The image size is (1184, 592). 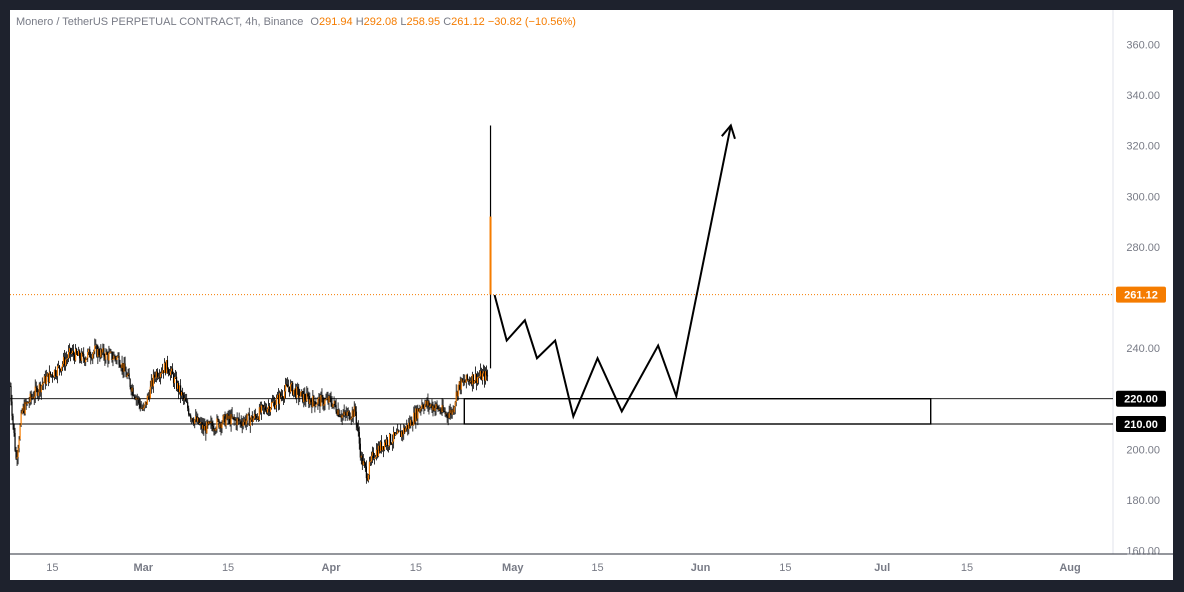 What do you see at coordinates (228, 568) in the screenshot?
I see `time-tick-label: 15` at bounding box center [228, 568].